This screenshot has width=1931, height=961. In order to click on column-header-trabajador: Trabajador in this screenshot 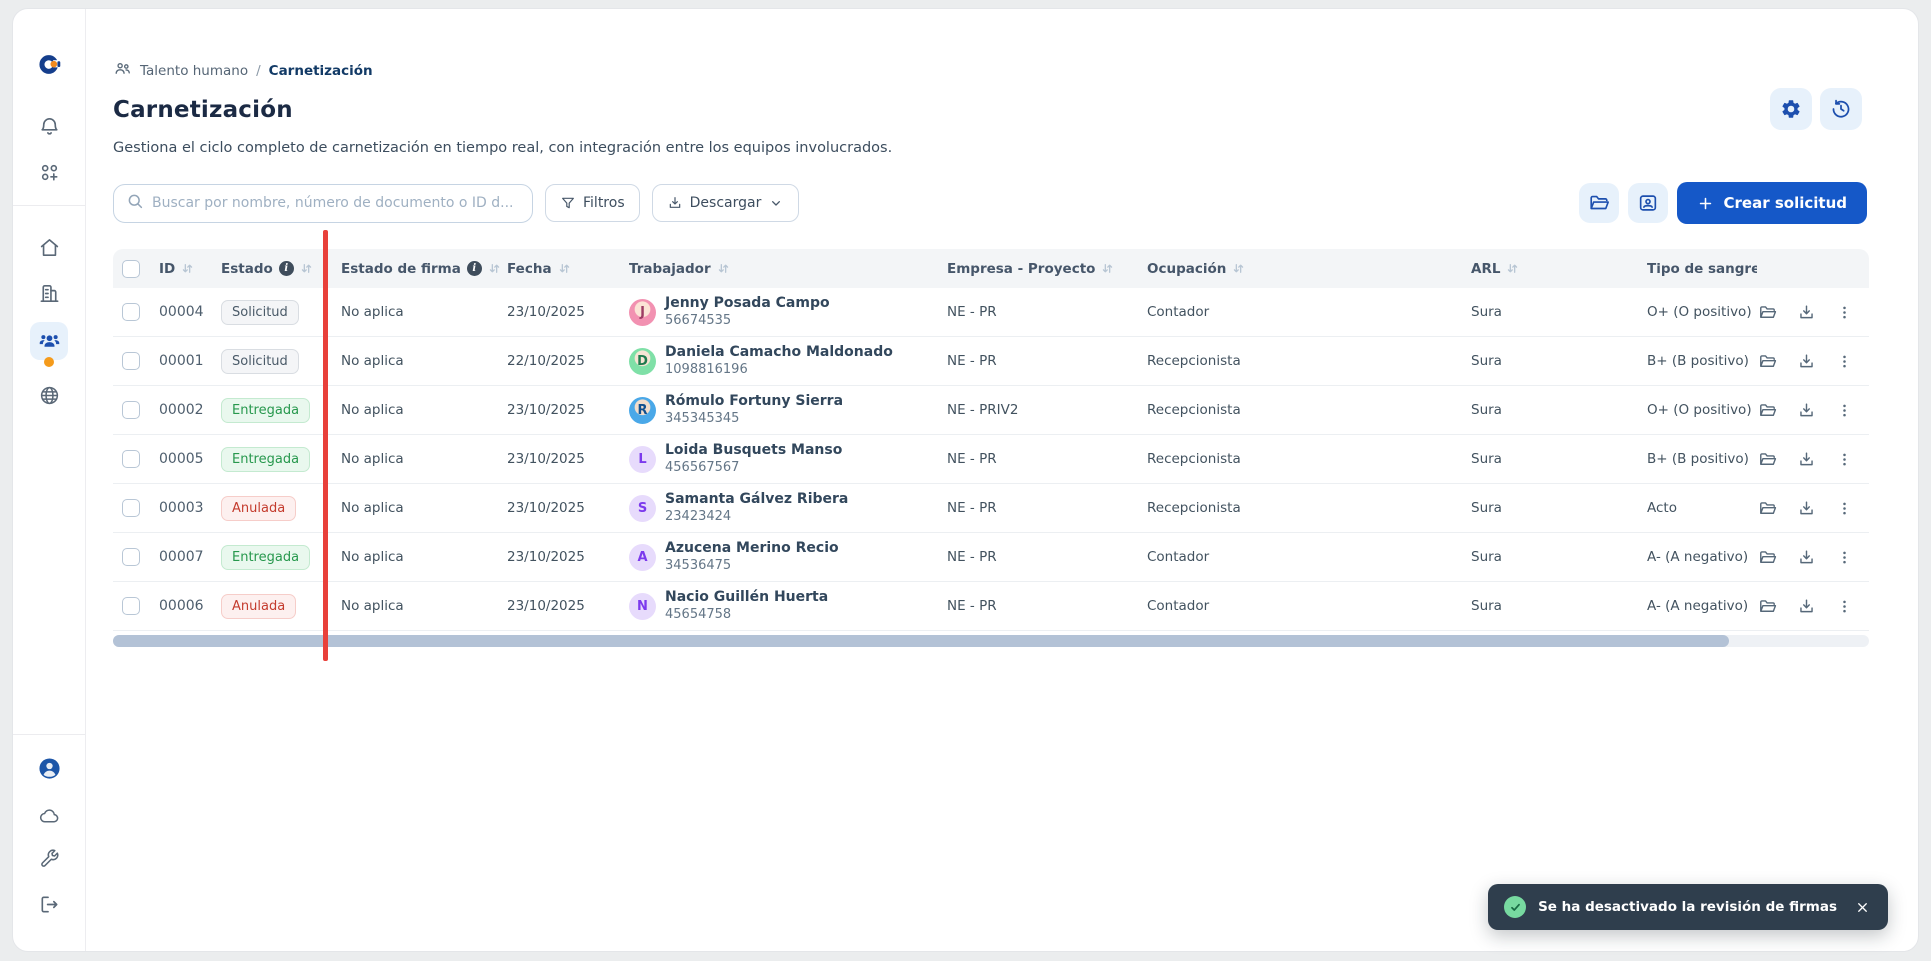, I will do `click(670, 268)`.